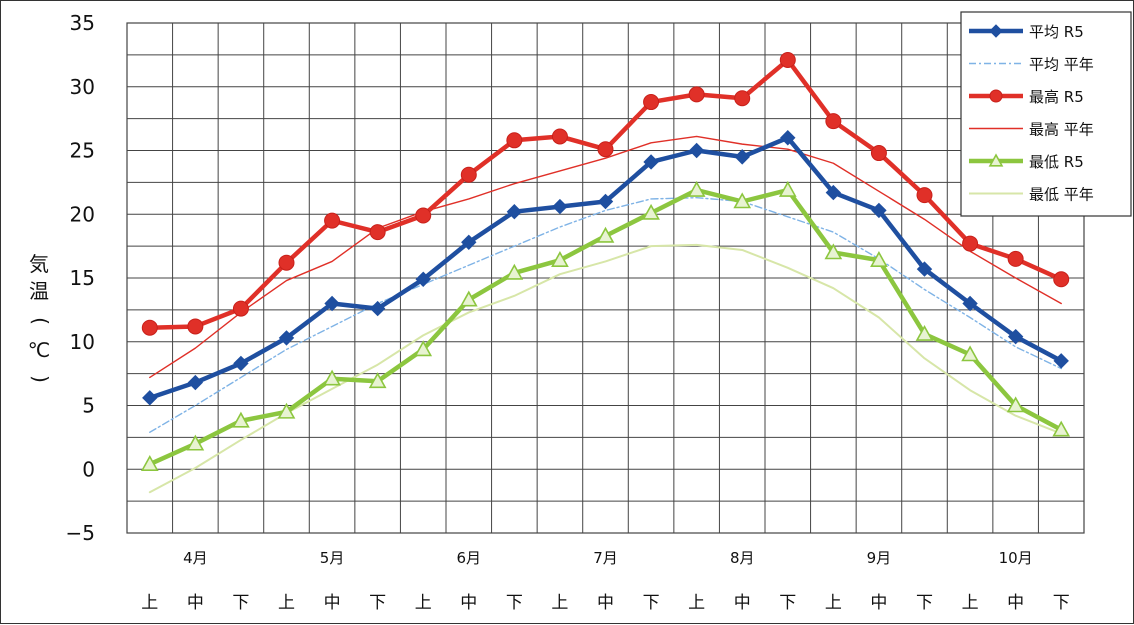  Describe the element at coordinates (39, 350) in the screenshot. I see `y-axis-label-char: ℃` at that location.